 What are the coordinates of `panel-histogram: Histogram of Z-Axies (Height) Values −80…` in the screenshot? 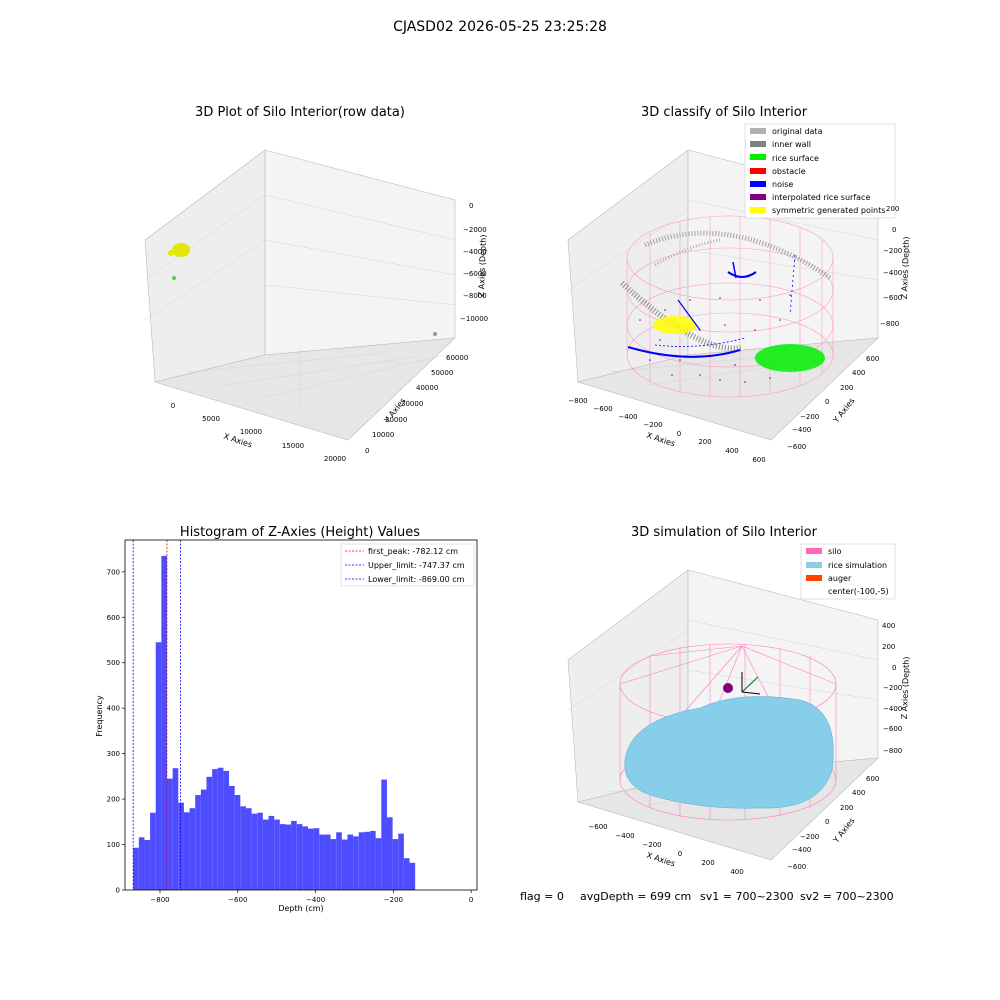 It's located at (286, 719).